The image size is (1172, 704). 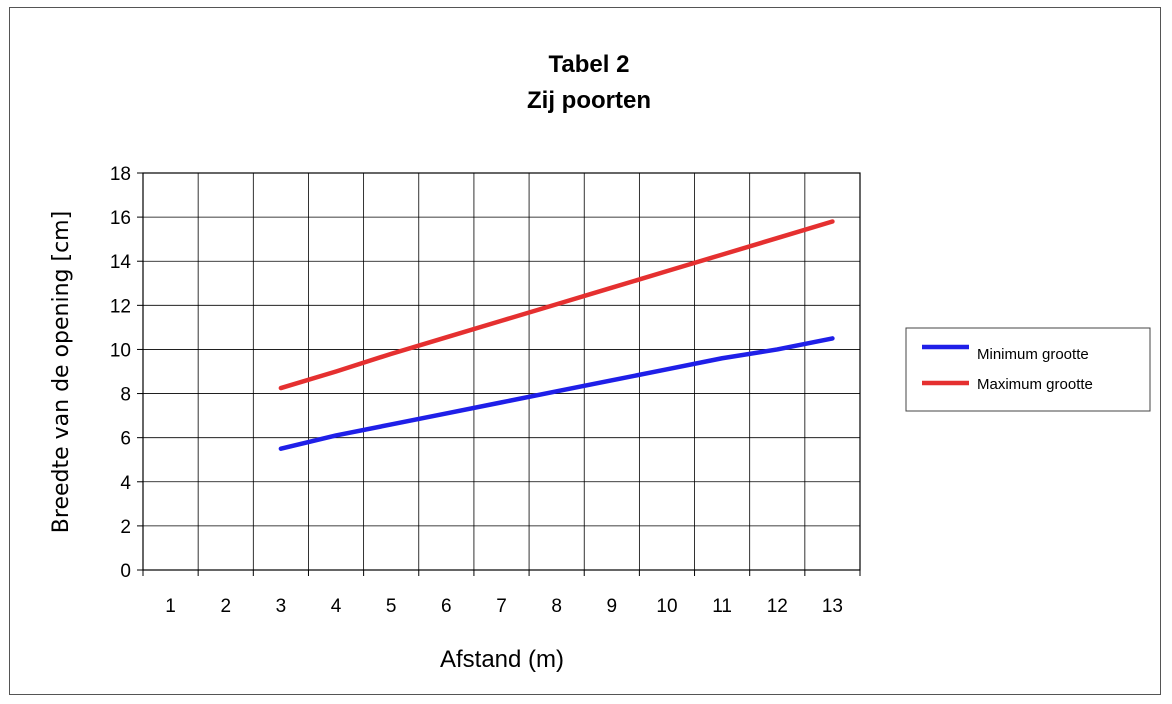 I want to click on x-tick-label: 8, so click(x=556, y=606).